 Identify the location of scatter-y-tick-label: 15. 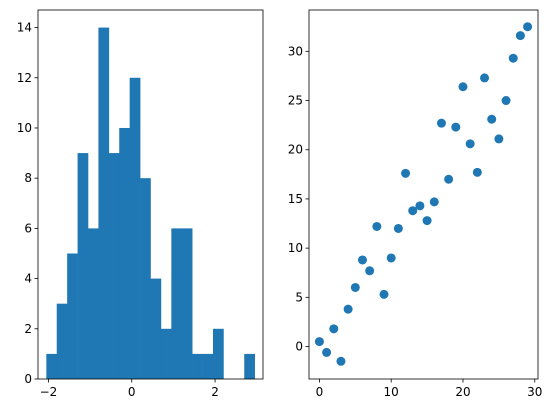
(295, 199).